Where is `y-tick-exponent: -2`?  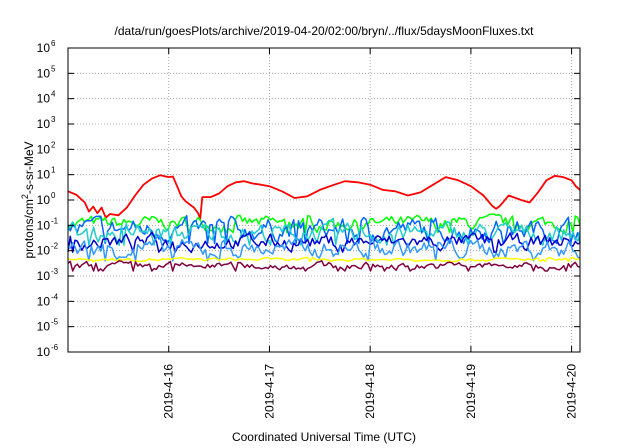
y-tick-exponent: -2 is located at coordinates (55, 246).